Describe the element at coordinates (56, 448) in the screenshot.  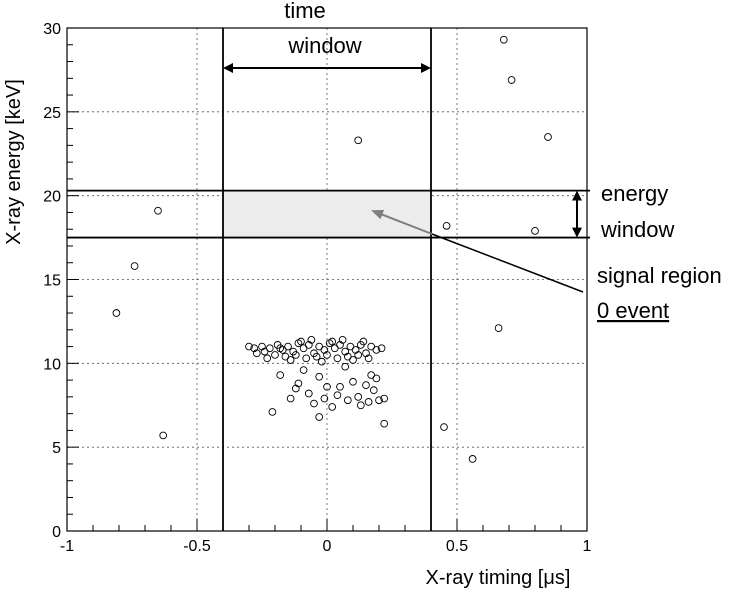
I see `y-tick-label: 5` at that location.